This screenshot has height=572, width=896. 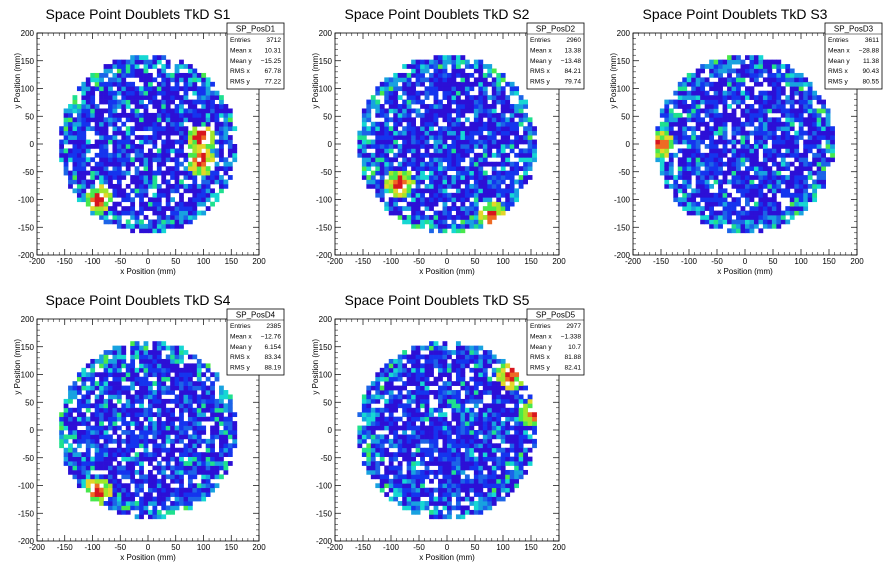 I want to click on x-tick-label: 50, so click(x=773, y=261).